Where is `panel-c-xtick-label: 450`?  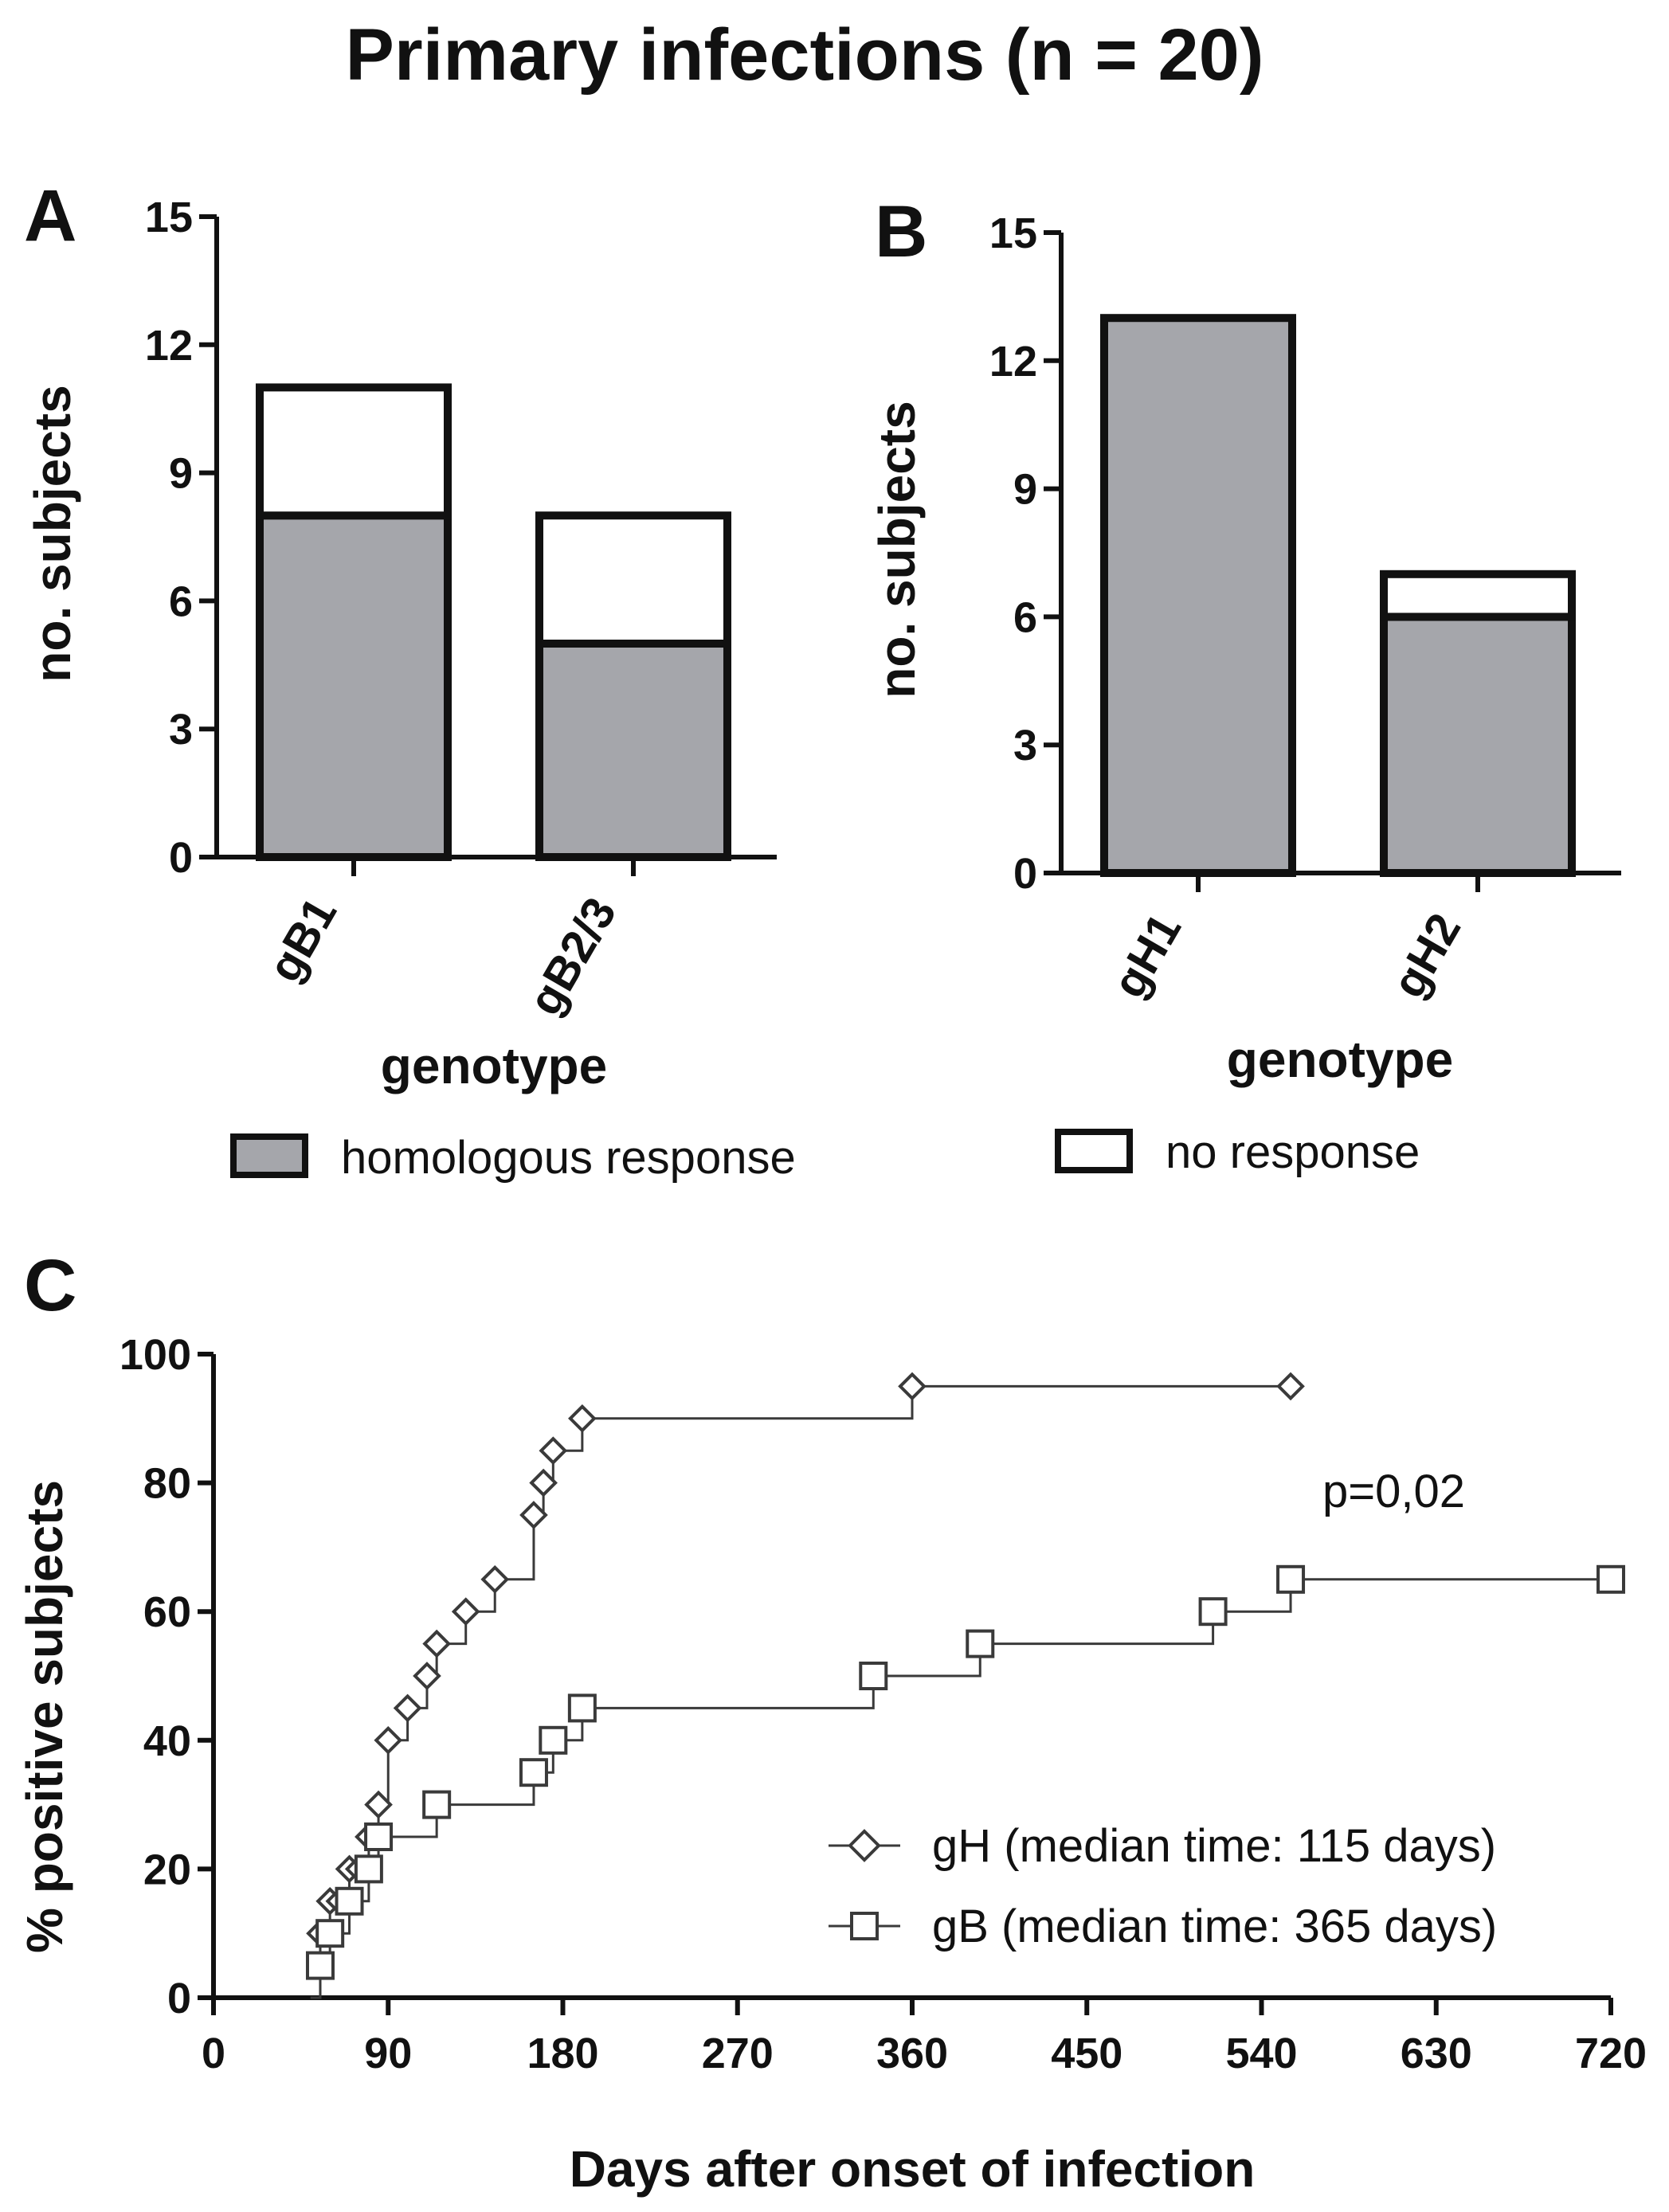
panel-c-xtick-label: 450 is located at coordinates (1086, 2053).